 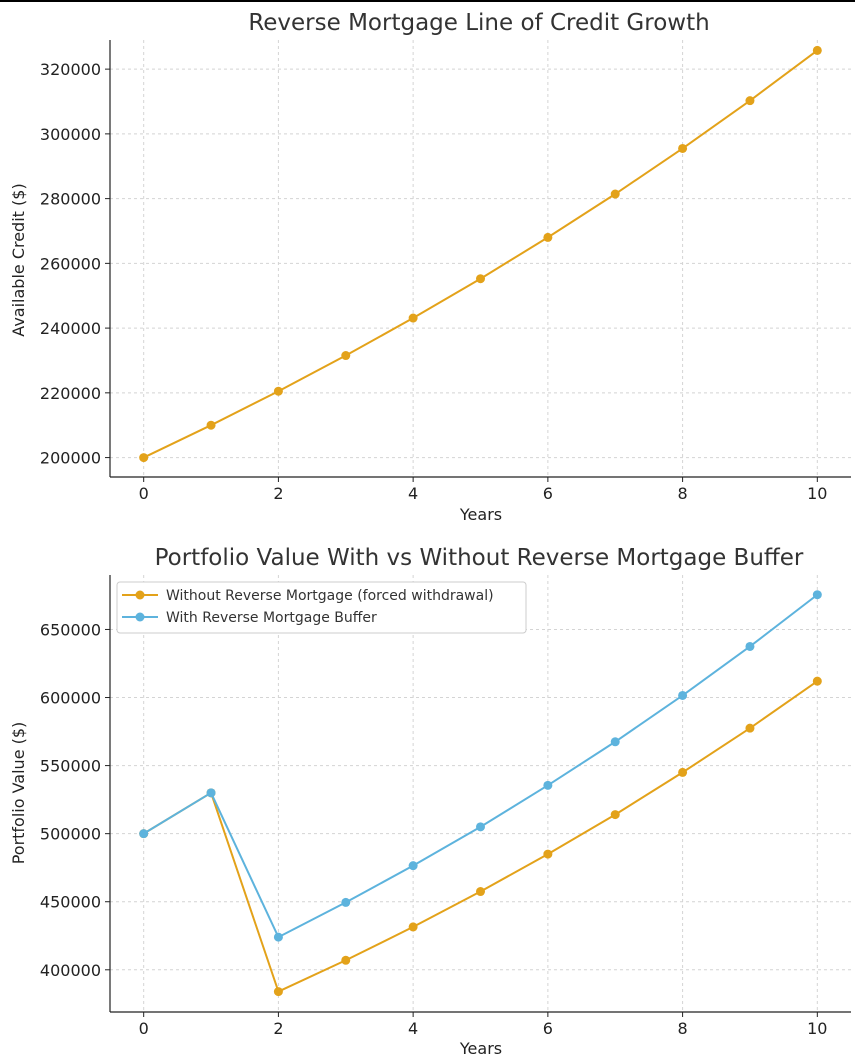 What do you see at coordinates (140, 617) in the screenshot?
I see `legend-marker-with` at bounding box center [140, 617].